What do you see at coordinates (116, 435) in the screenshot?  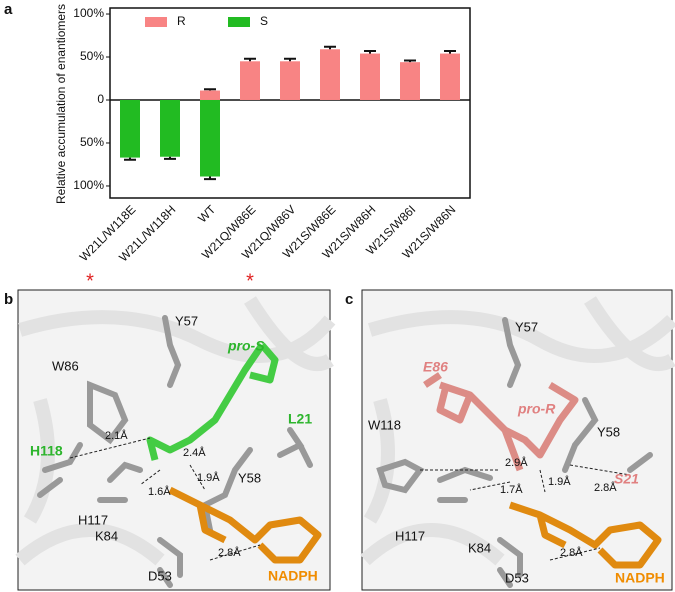 I see `distance-label: 2.1Å` at bounding box center [116, 435].